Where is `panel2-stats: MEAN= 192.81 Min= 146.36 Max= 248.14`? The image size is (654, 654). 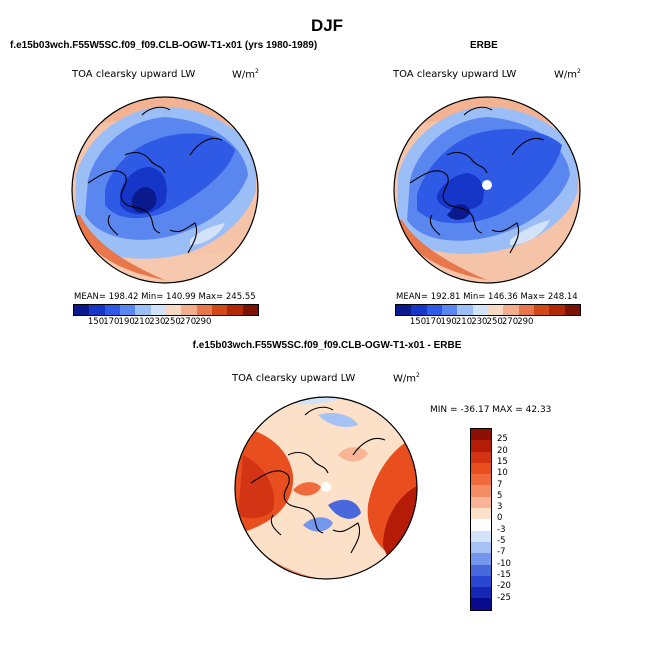 panel2-stats: MEAN= 192.81 Min= 146.36 Max= 248.14 is located at coordinates (487, 297).